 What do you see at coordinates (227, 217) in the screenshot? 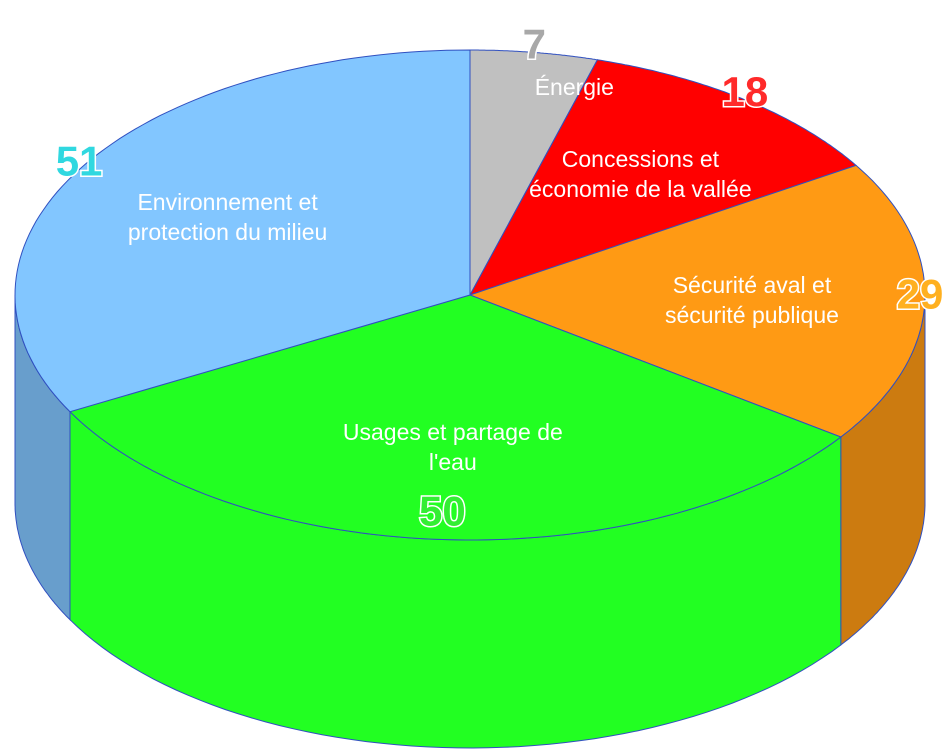
I see `slice-label: Environnement et protection du milieu` at bounding box center [227, 217].